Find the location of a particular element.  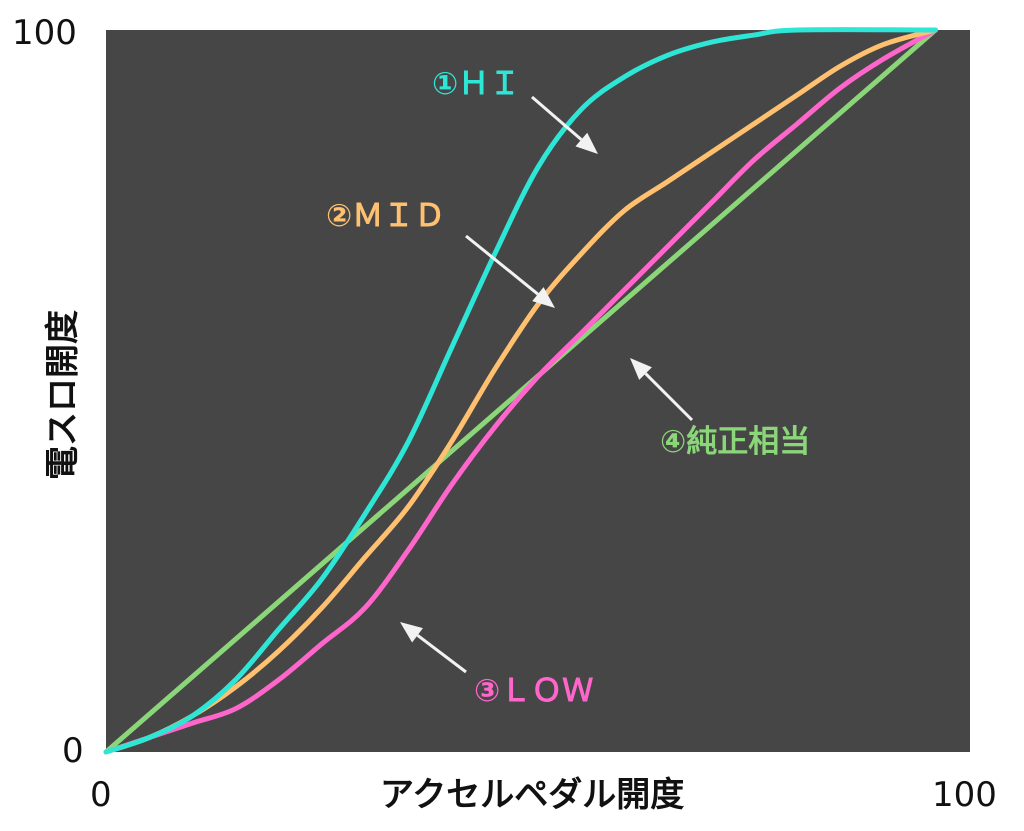

x-axis-label: アクセルペダル開度 is located at coordinates (532, 795).